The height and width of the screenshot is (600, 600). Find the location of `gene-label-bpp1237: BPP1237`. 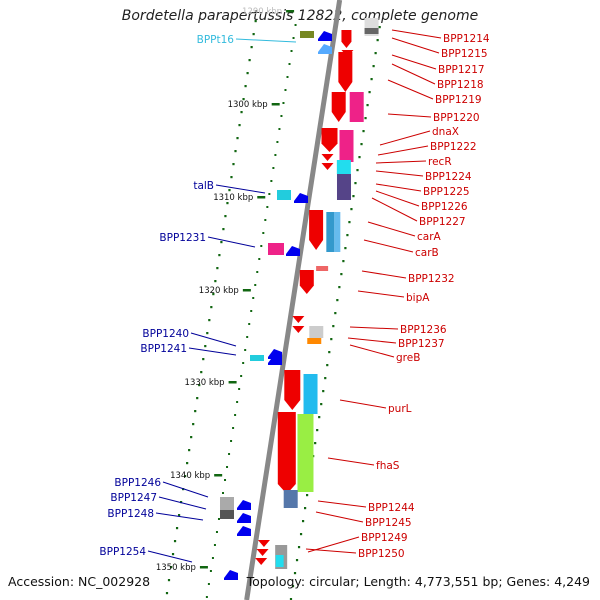

gene-label-bpp1237: BPP1237 is located at coordinates (421, 344).